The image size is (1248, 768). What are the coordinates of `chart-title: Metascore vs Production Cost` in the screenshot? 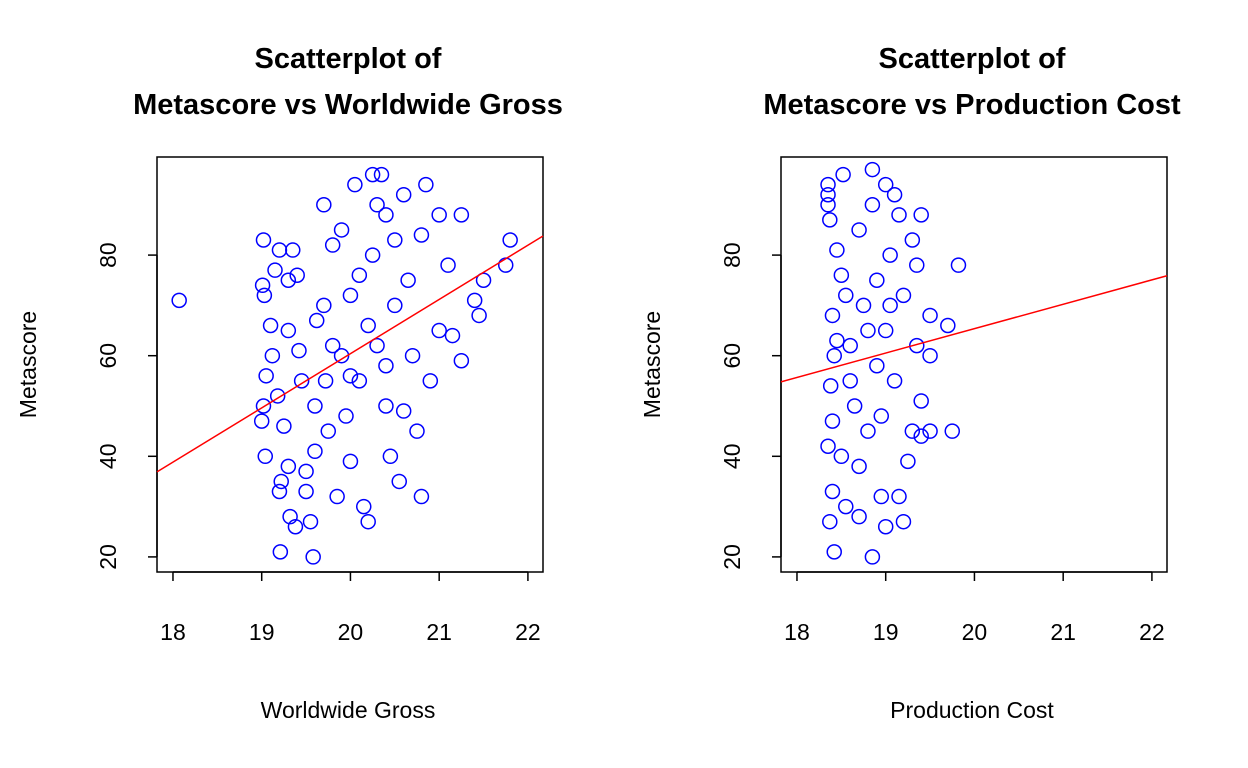 It's located at (972, 105).